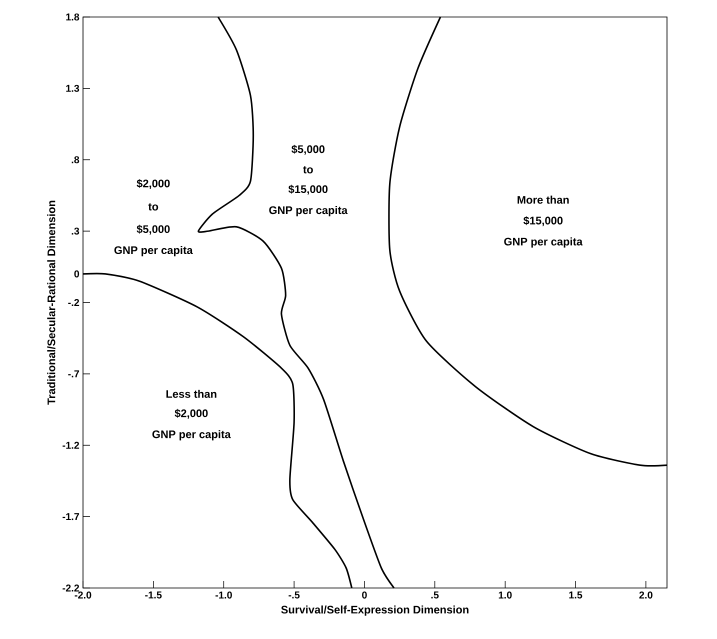 Image resolution: width=717 pixels, height=639 pixels. Describe the element at coordinates (77, 274) in the screenshot. I see `y-tick-label: 0` at that location.